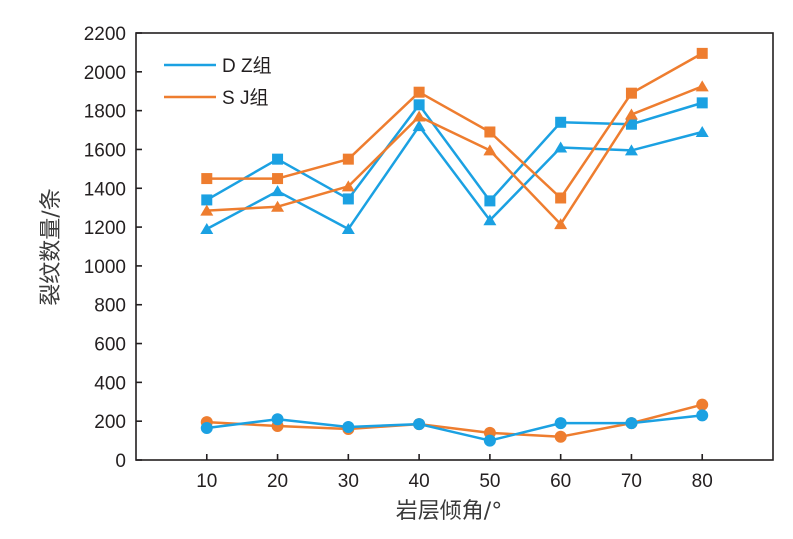  What do you see at coordinates (105, 150) in the screenshot?
I see `y-tick-label: 1600` at bounding box center [105, 150].